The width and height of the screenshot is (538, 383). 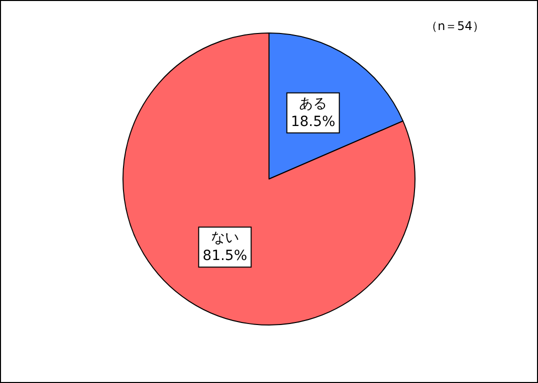 I want to click on data-label: 18.5%, so click(x=313, y=122).